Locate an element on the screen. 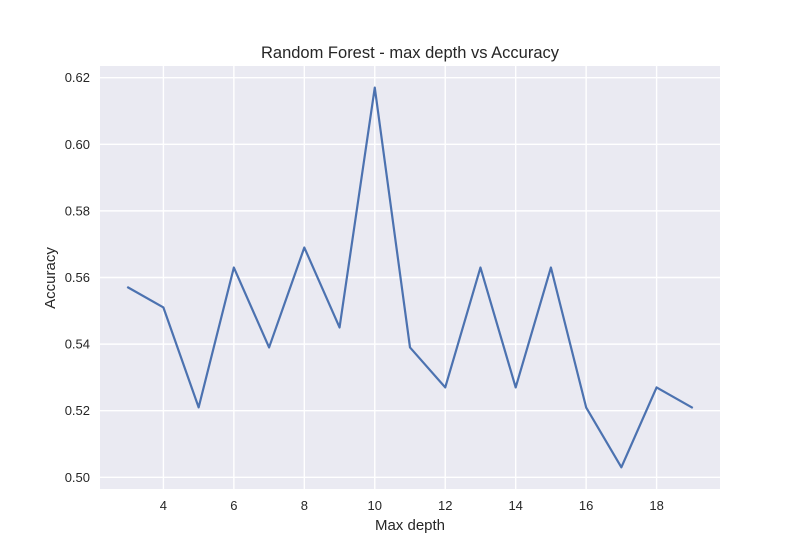  y-tick-labels: 0.50 0.52 0.54 0.56 0.58 0.60 0.62 is located at coordinates (77, 277).